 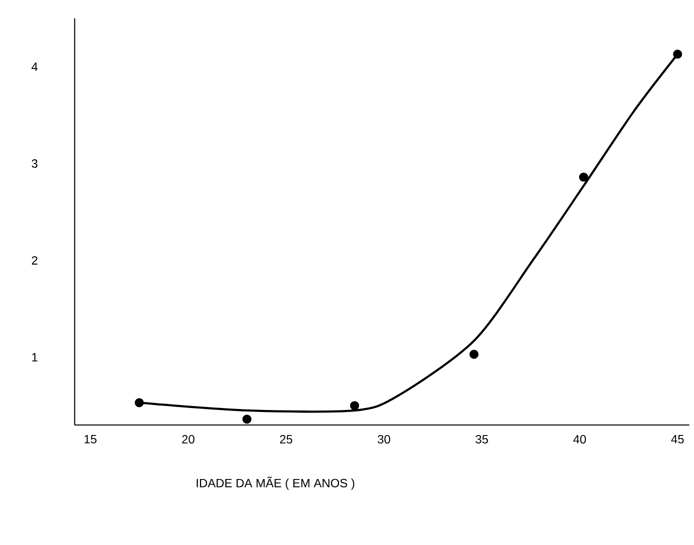 What do you see at coordinates (188, 439) in the screenshot?
I see `x-tick-label: 20` at bounding box center [188, 439].